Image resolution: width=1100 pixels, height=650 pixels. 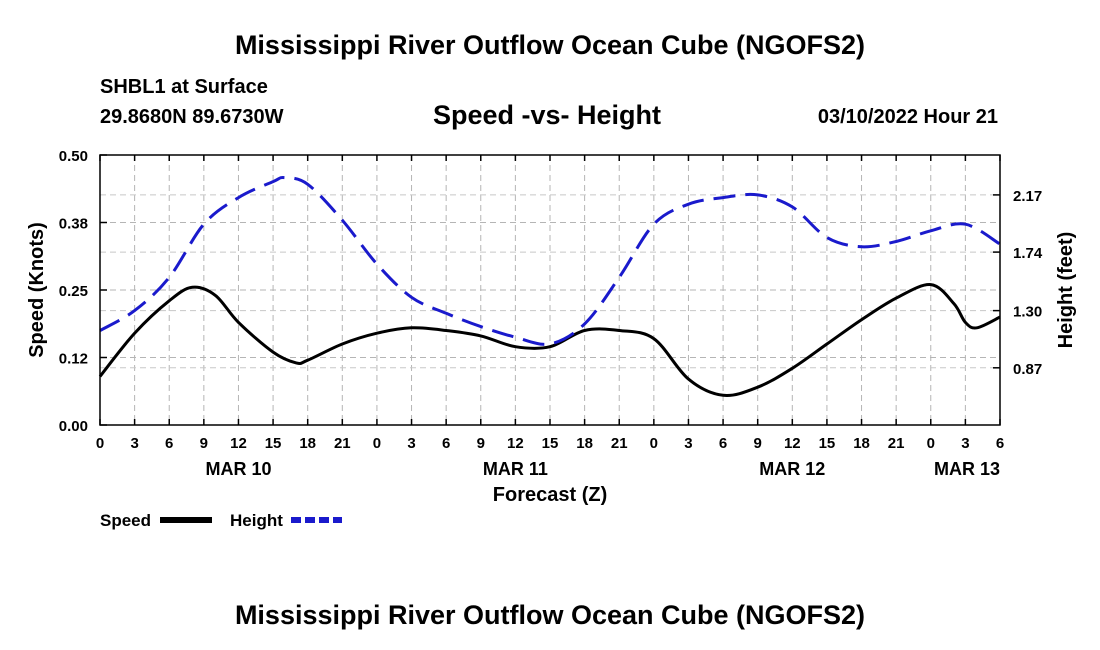 I want to click on x-axis-title: Forecast (Z), so click(x=550, y=495).